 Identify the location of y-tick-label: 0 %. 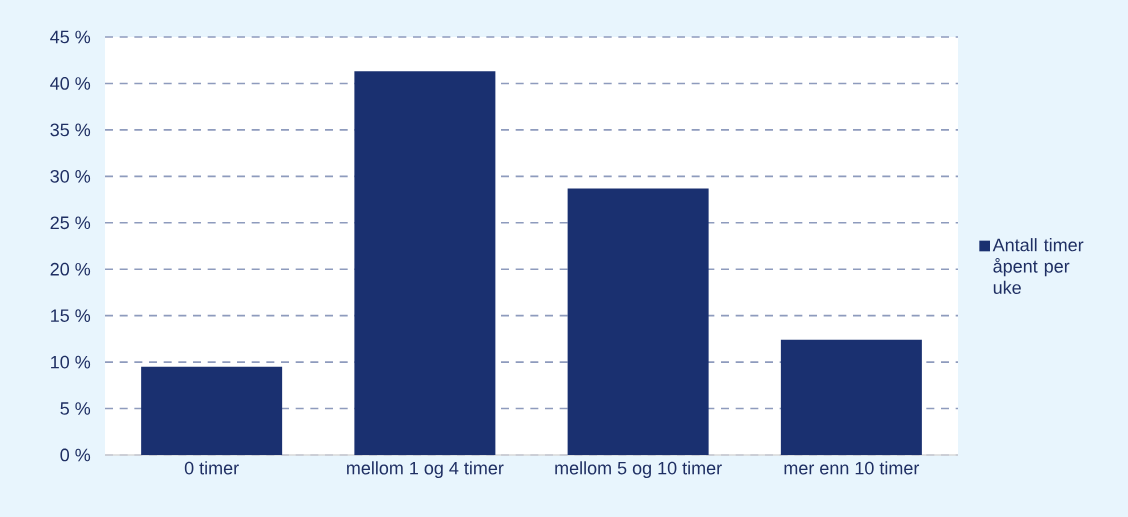
(75, 455).